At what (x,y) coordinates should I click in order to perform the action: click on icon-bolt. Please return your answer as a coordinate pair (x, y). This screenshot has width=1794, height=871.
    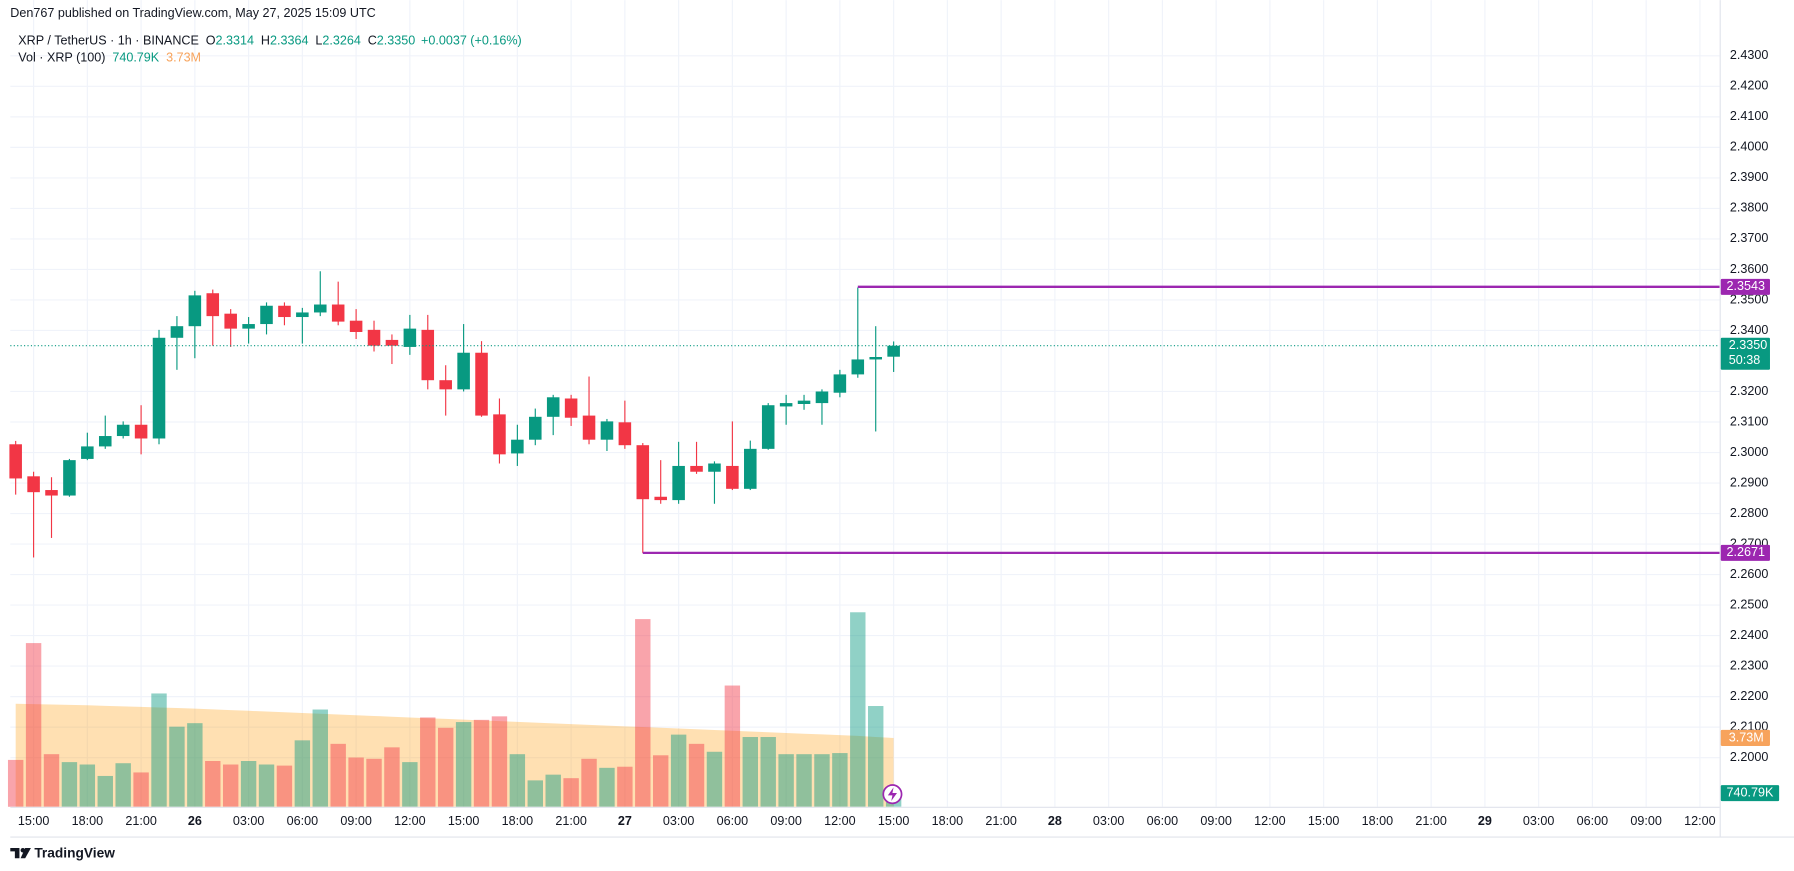
    Looking at the image, I should click on (892, 794).